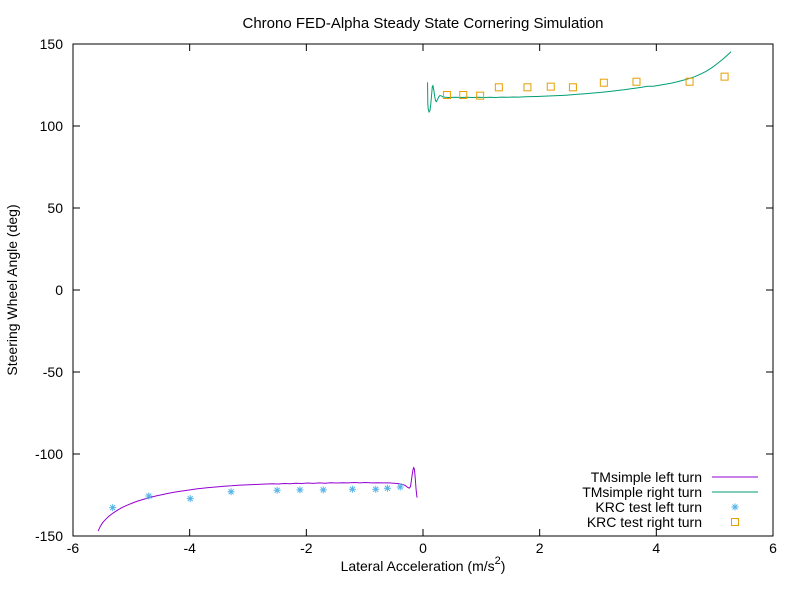 This screenshot has height=600, width=800. I want to click on series-points-krc-test-right-turn, so click(585, 86).